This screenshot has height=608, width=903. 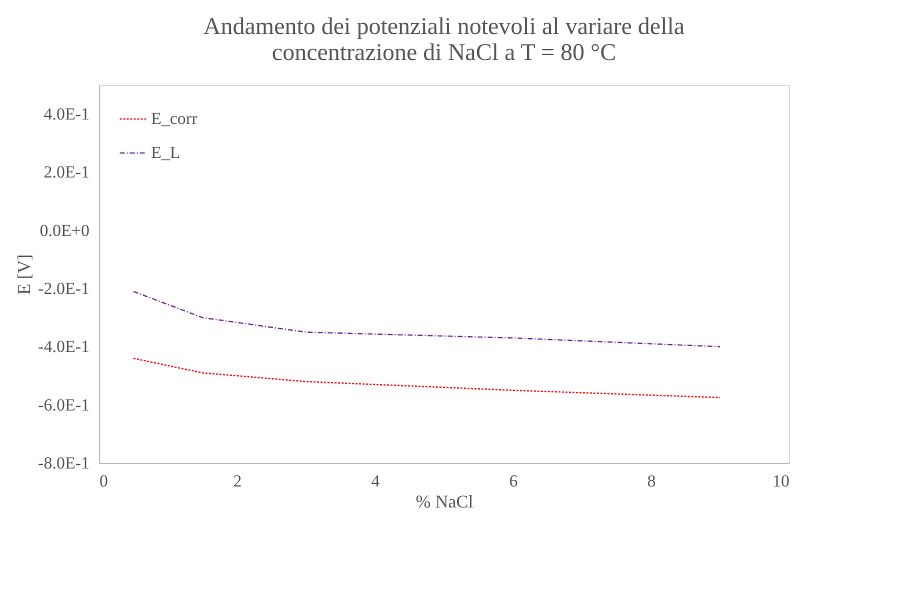 I want to click on y-axis-title: E [V], so click(x=24, y=274).